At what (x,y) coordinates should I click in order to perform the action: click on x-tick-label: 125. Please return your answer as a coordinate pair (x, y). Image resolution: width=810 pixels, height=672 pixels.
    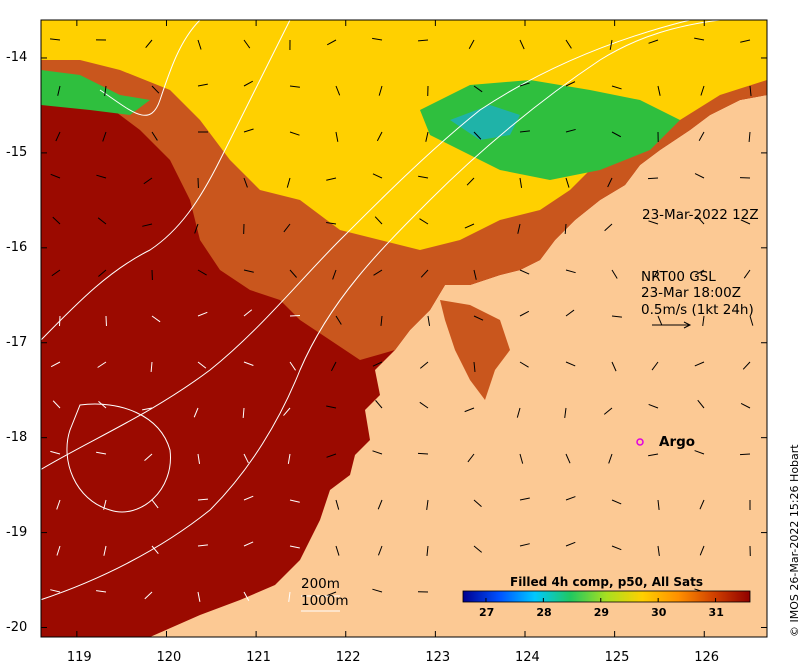
    Looking at the image, I should click on (617, 657).